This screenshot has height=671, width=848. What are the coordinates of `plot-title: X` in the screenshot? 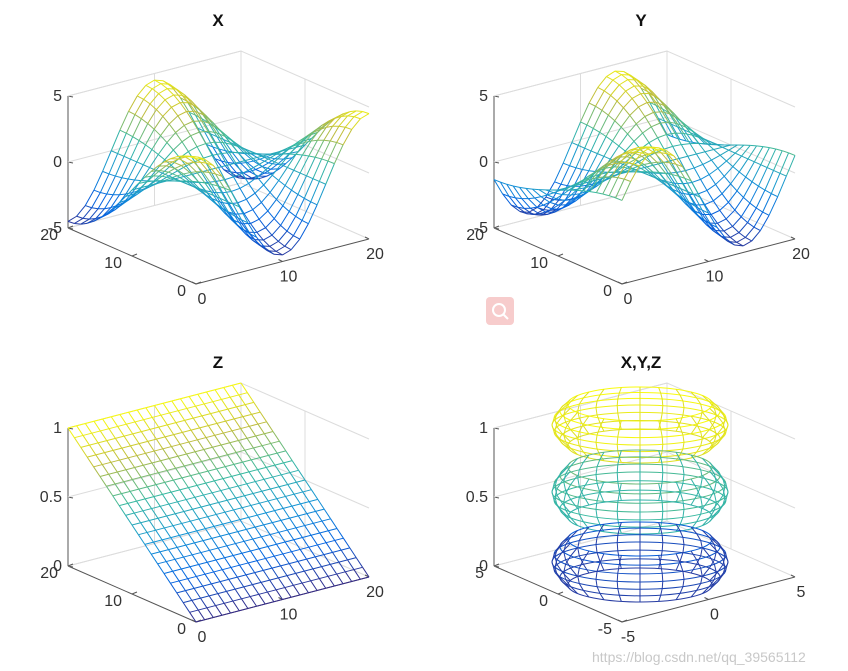 It's located at (218, 20).